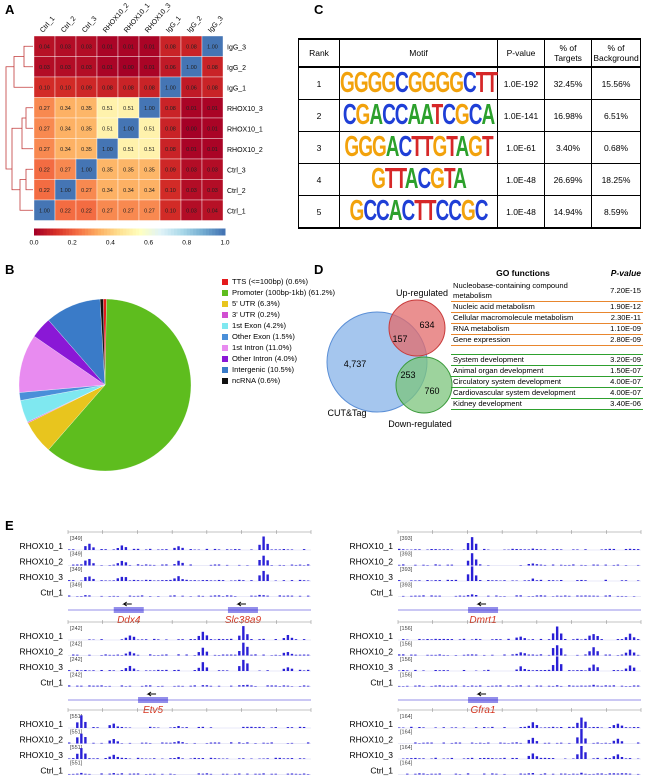 Image resolution: width=657 pixels, height=778 pixels. I want to click on motif-sequence-logo: GGGGCGGGGCTT, so click(419, 83).